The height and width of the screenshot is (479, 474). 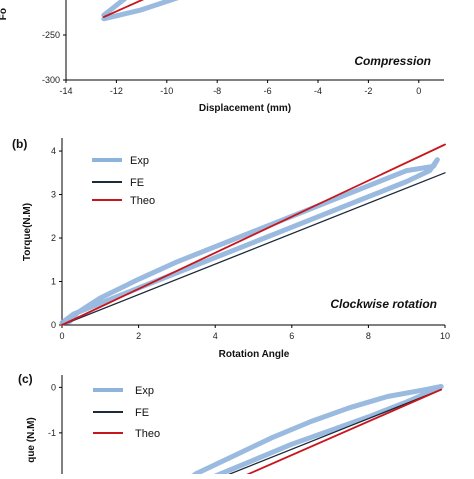 I want to click on x-tick-label: 8, so click(x=368, y=336).